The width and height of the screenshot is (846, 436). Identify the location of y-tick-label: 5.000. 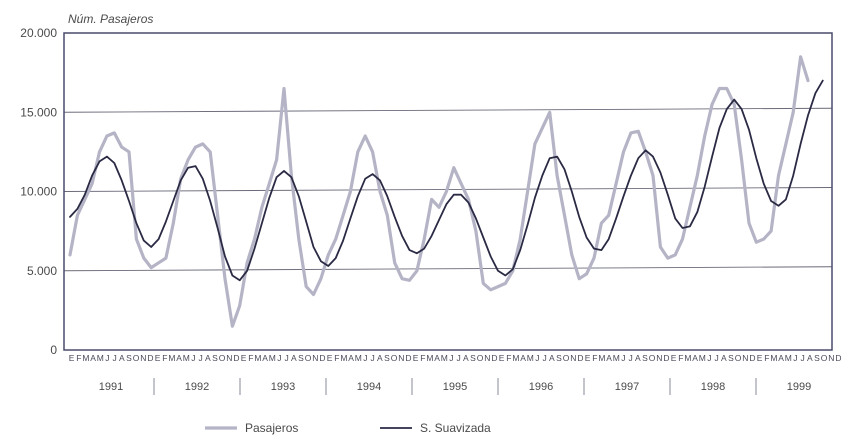
(42, 271).